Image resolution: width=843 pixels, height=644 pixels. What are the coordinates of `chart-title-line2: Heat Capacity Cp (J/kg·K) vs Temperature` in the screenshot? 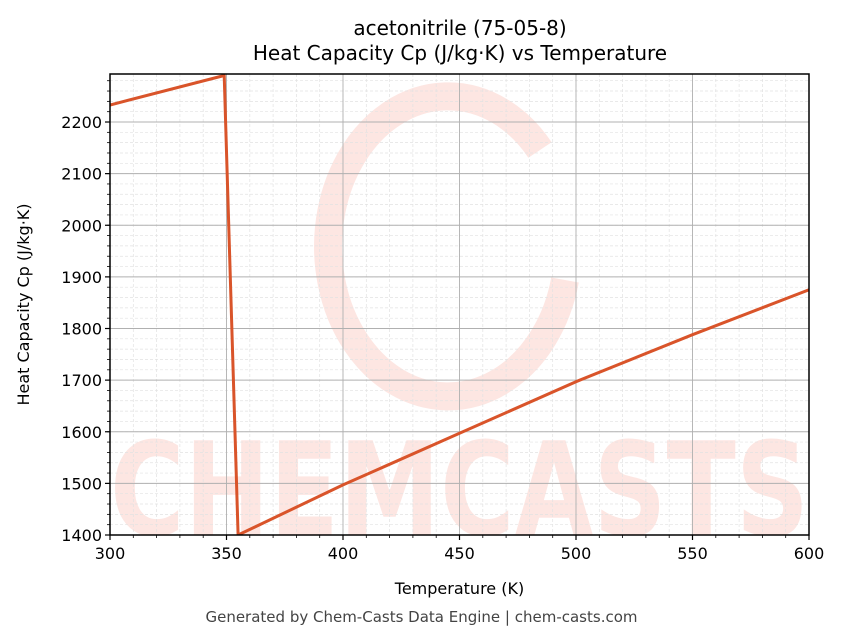 It's located at (460, 53).